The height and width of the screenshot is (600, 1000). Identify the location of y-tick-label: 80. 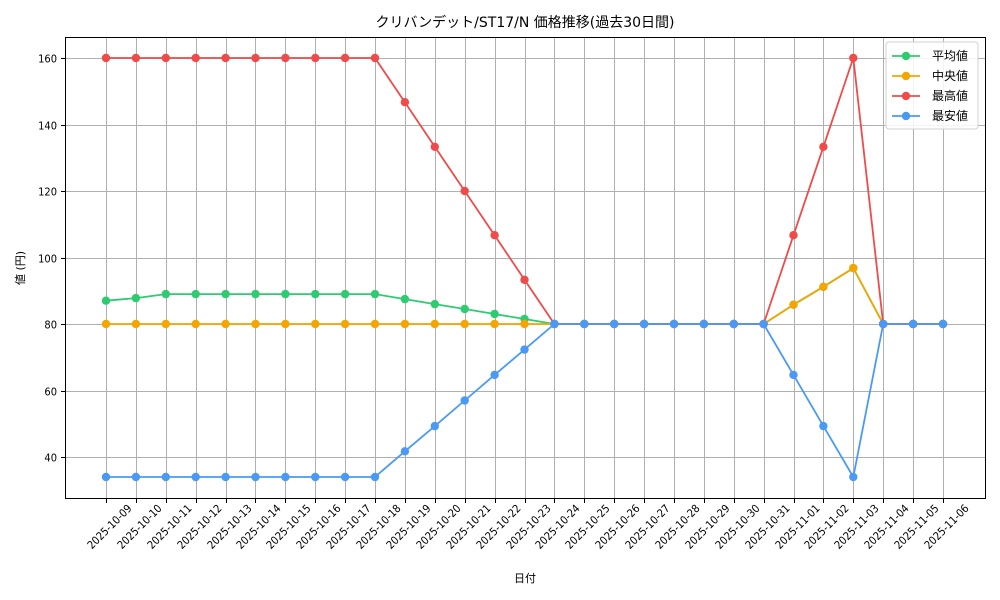
(50, 325).